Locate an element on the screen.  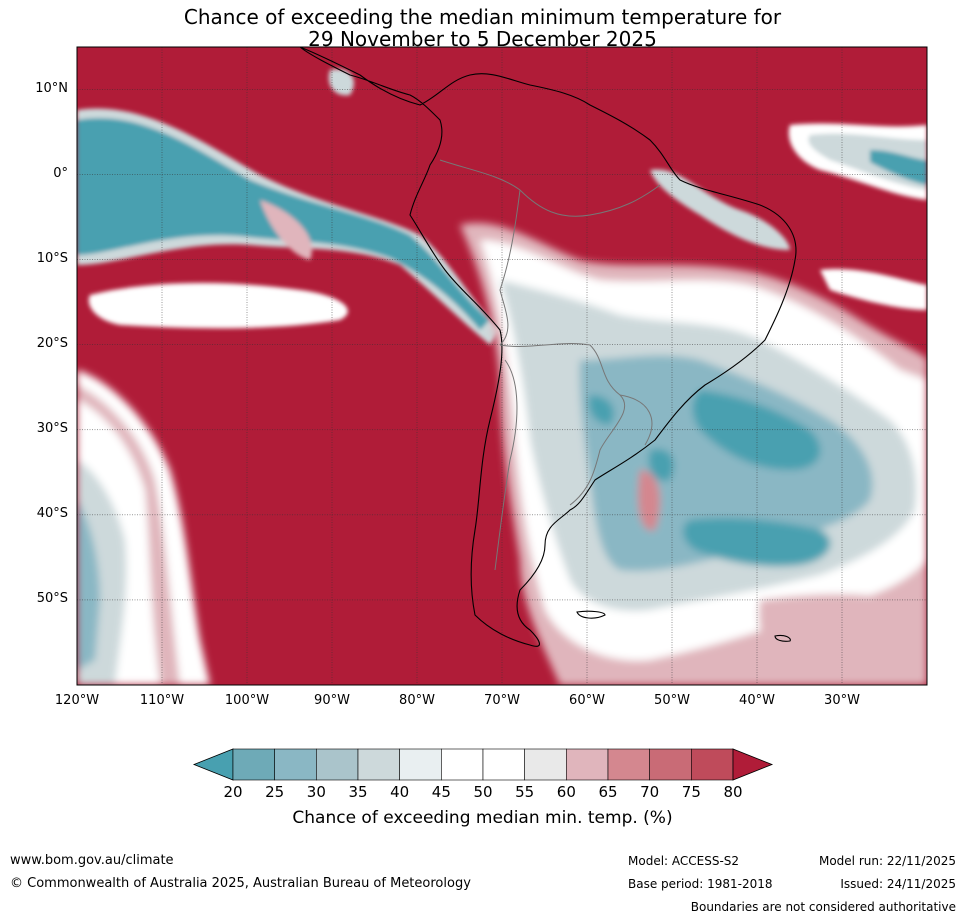
latitude-label: 10°N is located at coordinates (51, 88).